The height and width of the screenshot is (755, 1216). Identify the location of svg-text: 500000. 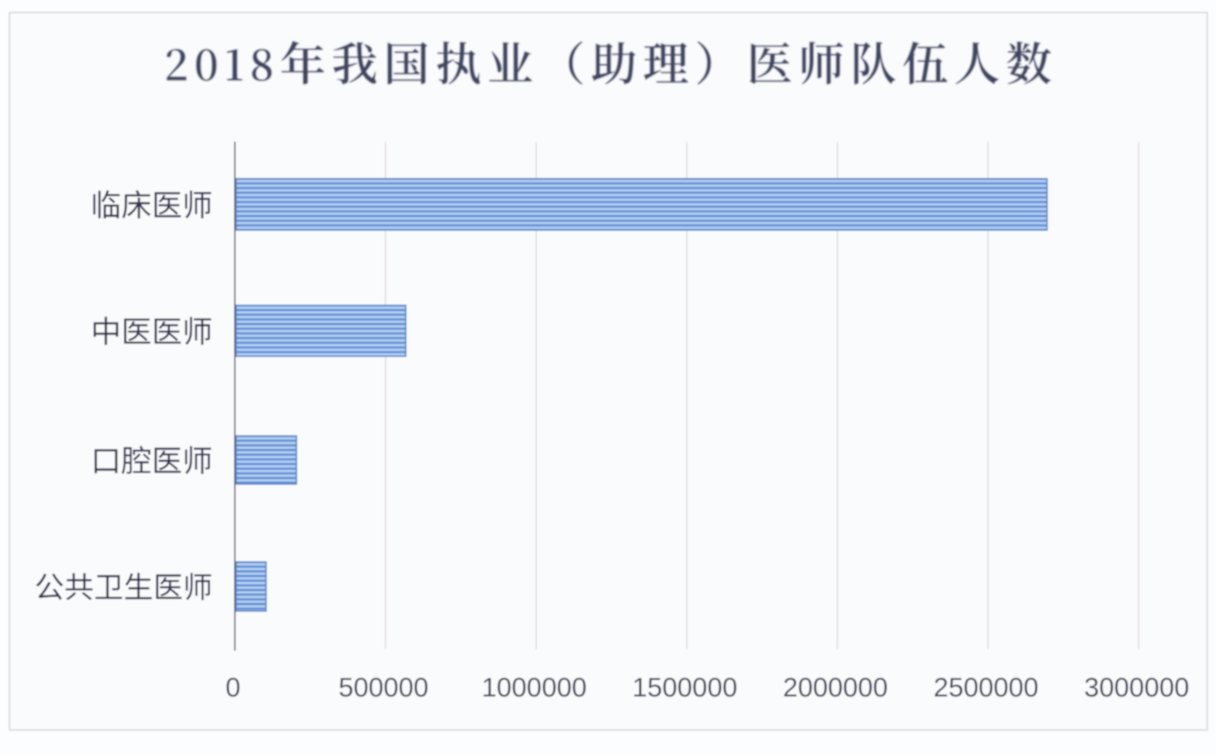
(383, 687).